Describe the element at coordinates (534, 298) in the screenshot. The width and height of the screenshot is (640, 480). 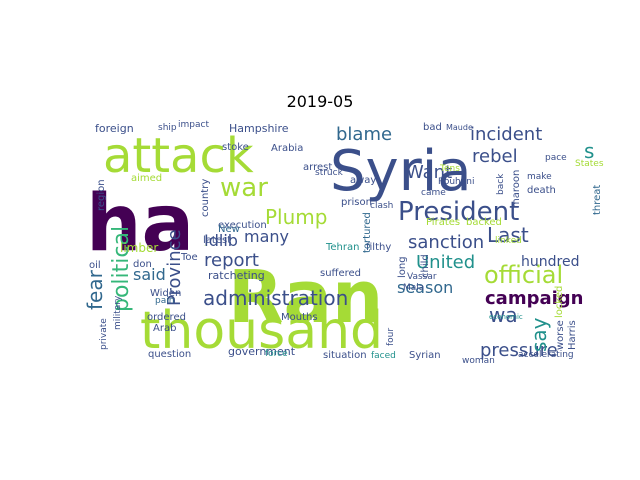
I see `word-campaign: campaign` at that location.